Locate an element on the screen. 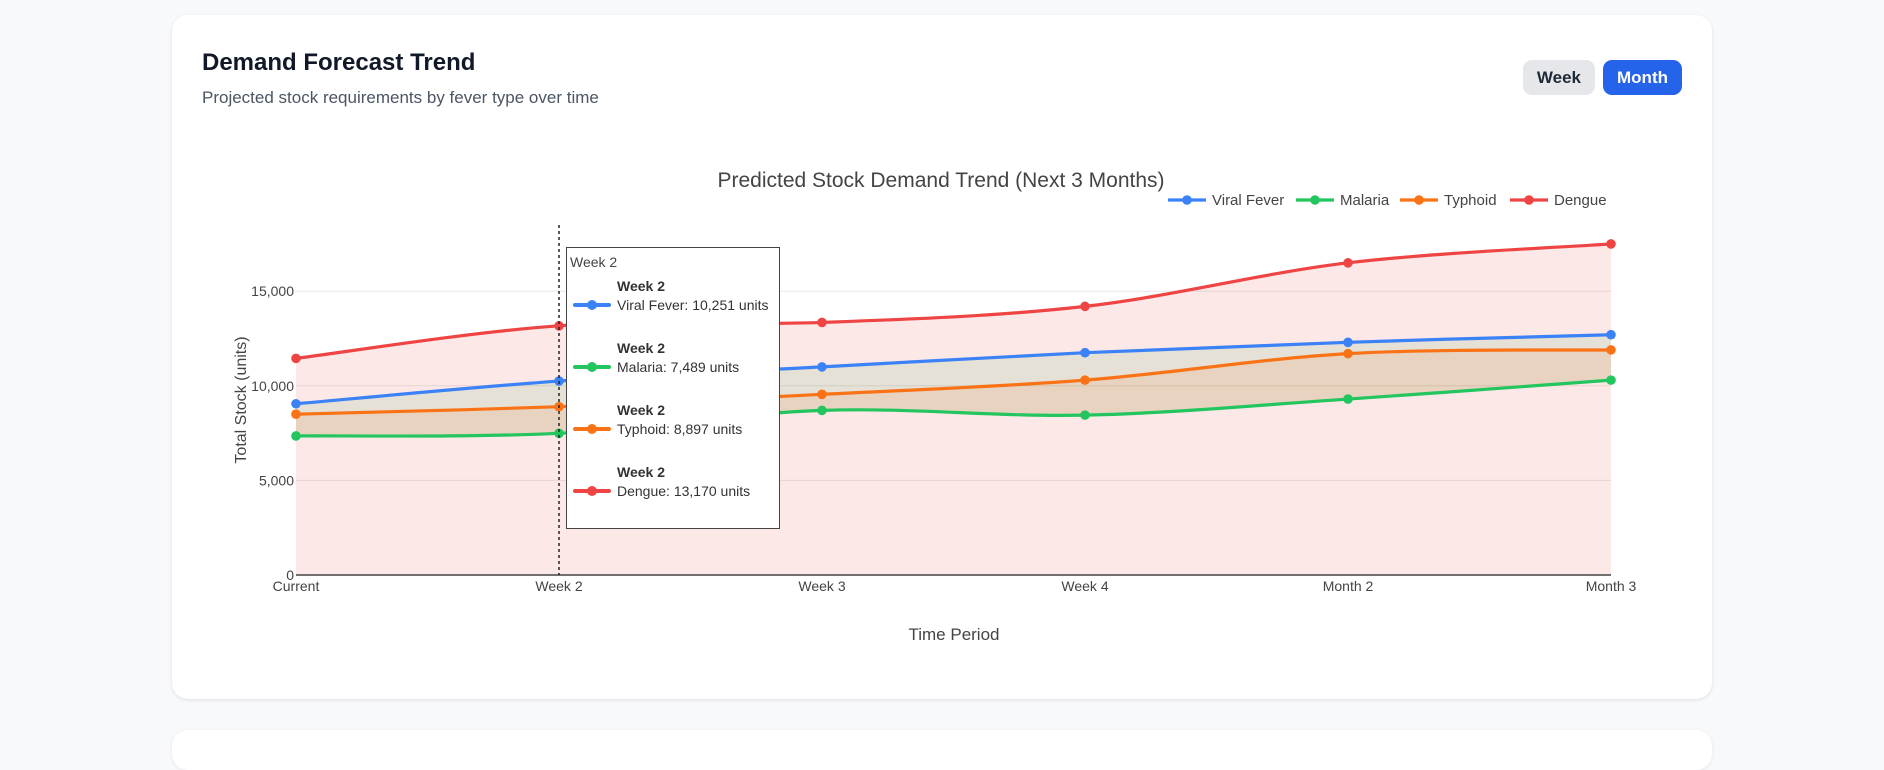  tooltip-item: Week 2 Dengue: 13,170 units is located at coordinates (673, 484).